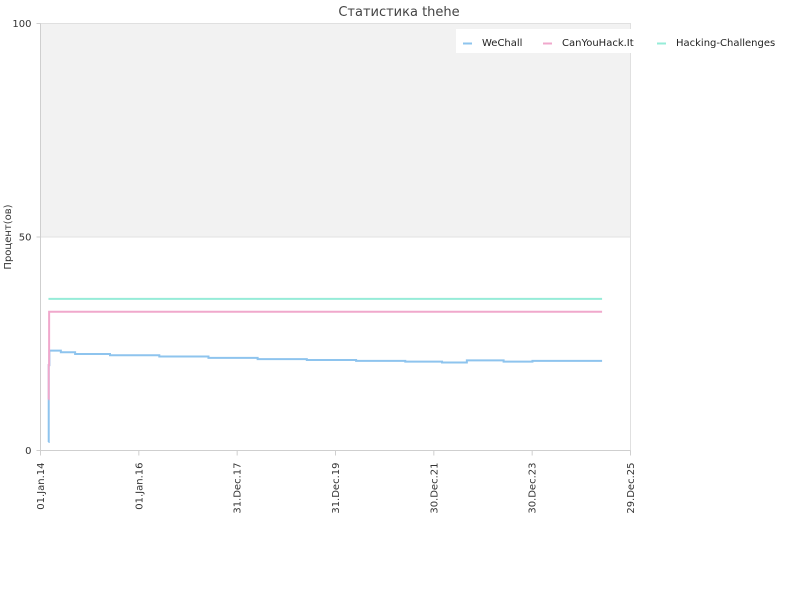 Image resolution: width=800 pixels, height=600 pixels. I want to click on legend-label: Hacking-Challenges, so click(725, 43).